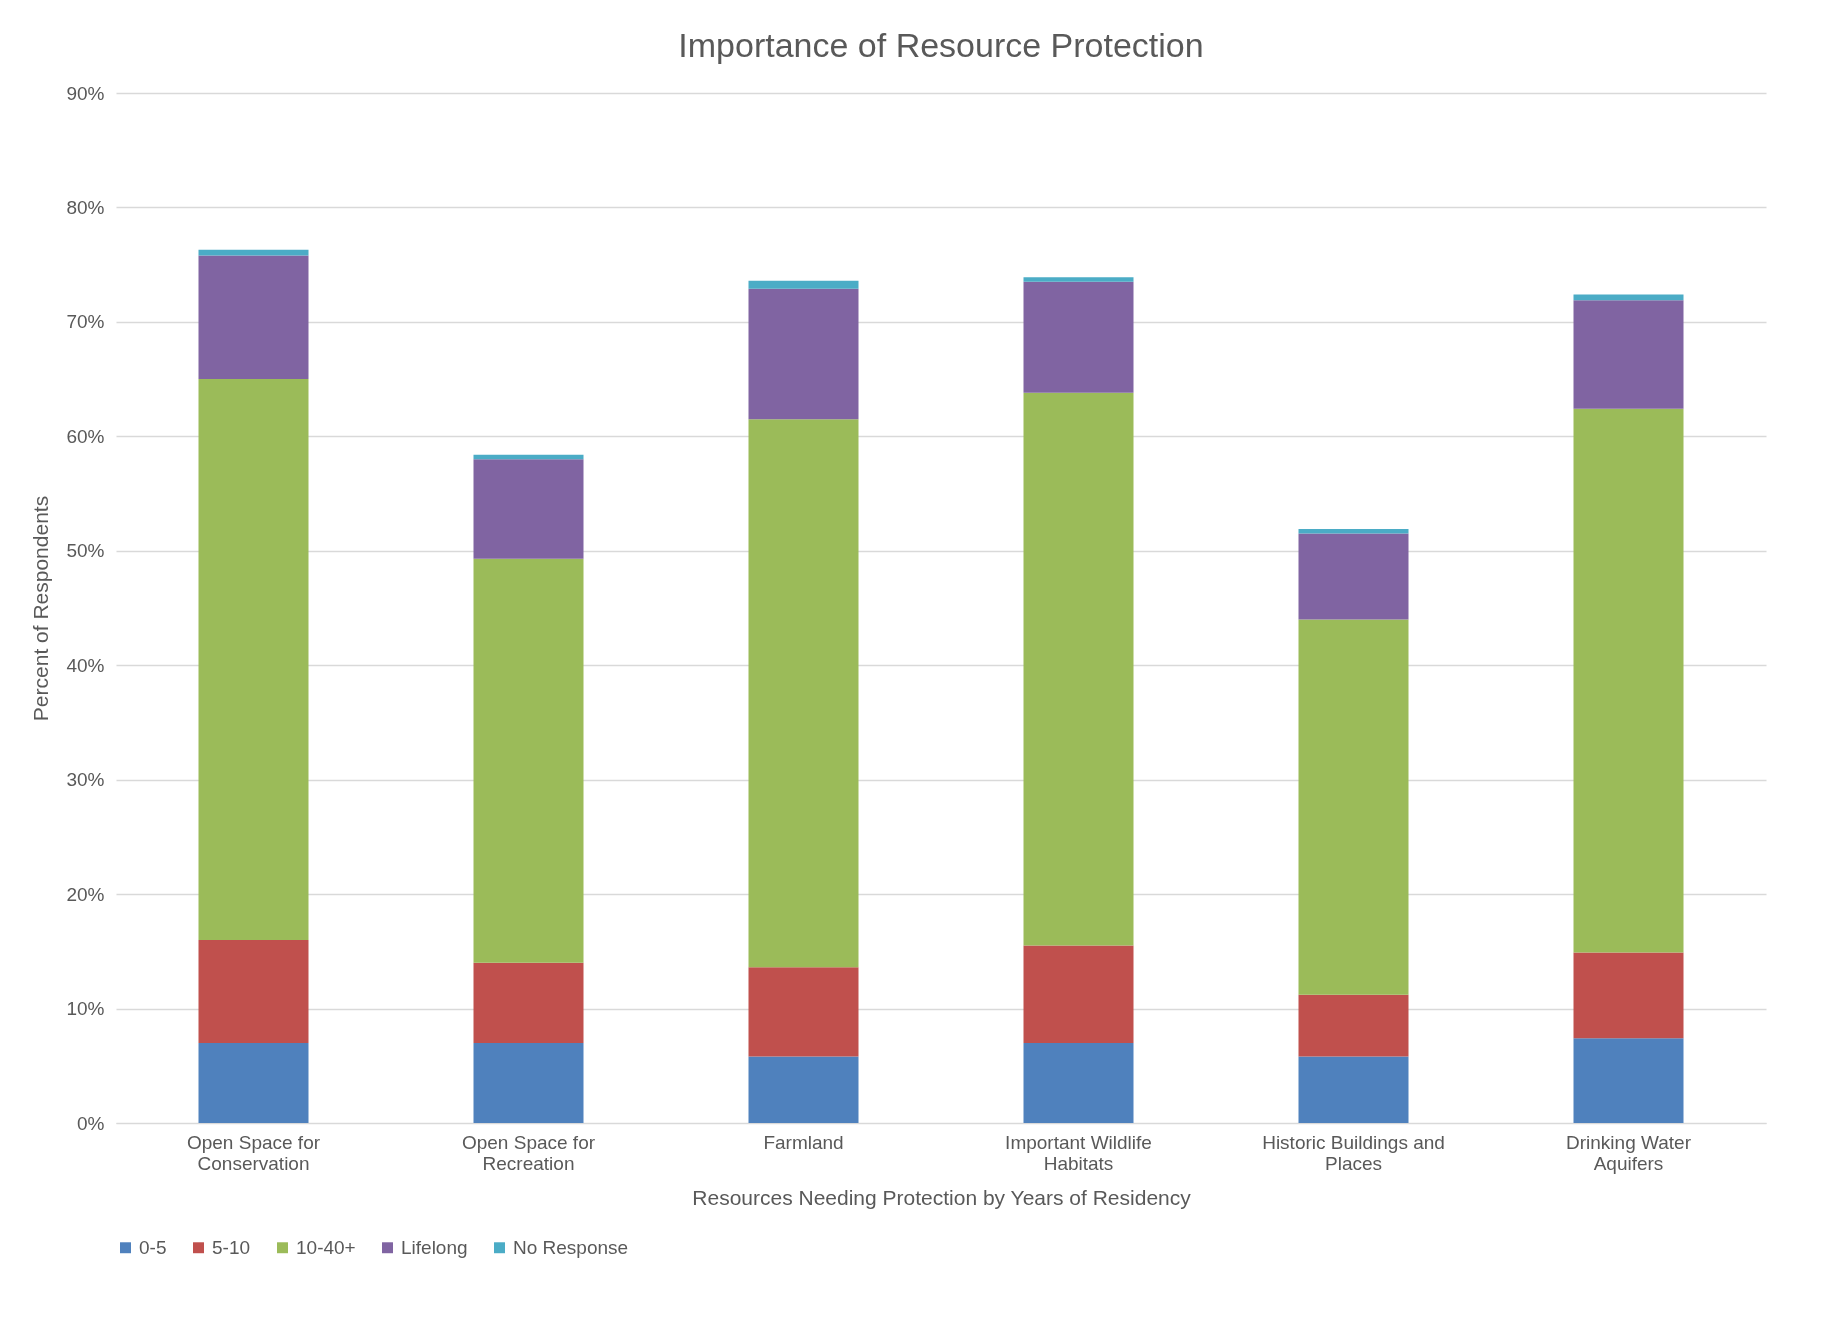  Describe the element at coordinates (253, 1152) in the screenshot. I see `x-tick-label: Open Space for Conservation` at that location.